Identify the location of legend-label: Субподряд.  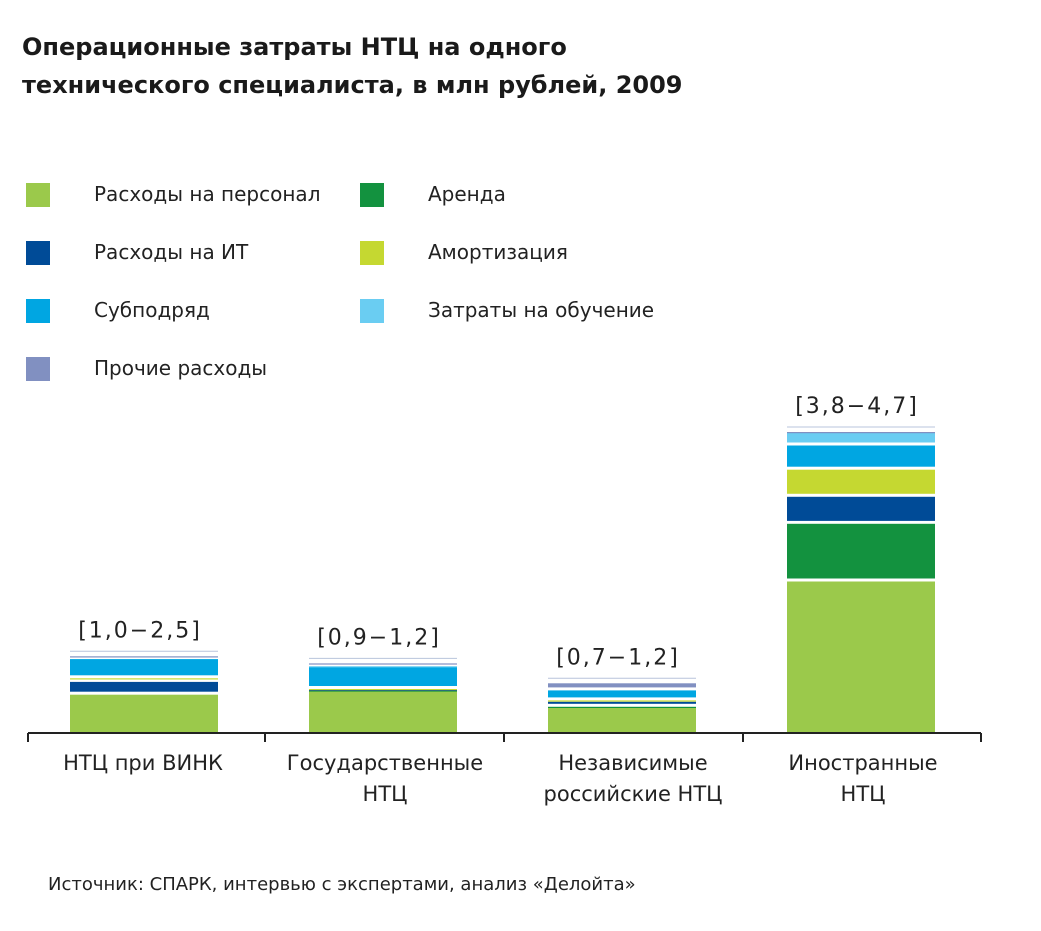
(152, 310).